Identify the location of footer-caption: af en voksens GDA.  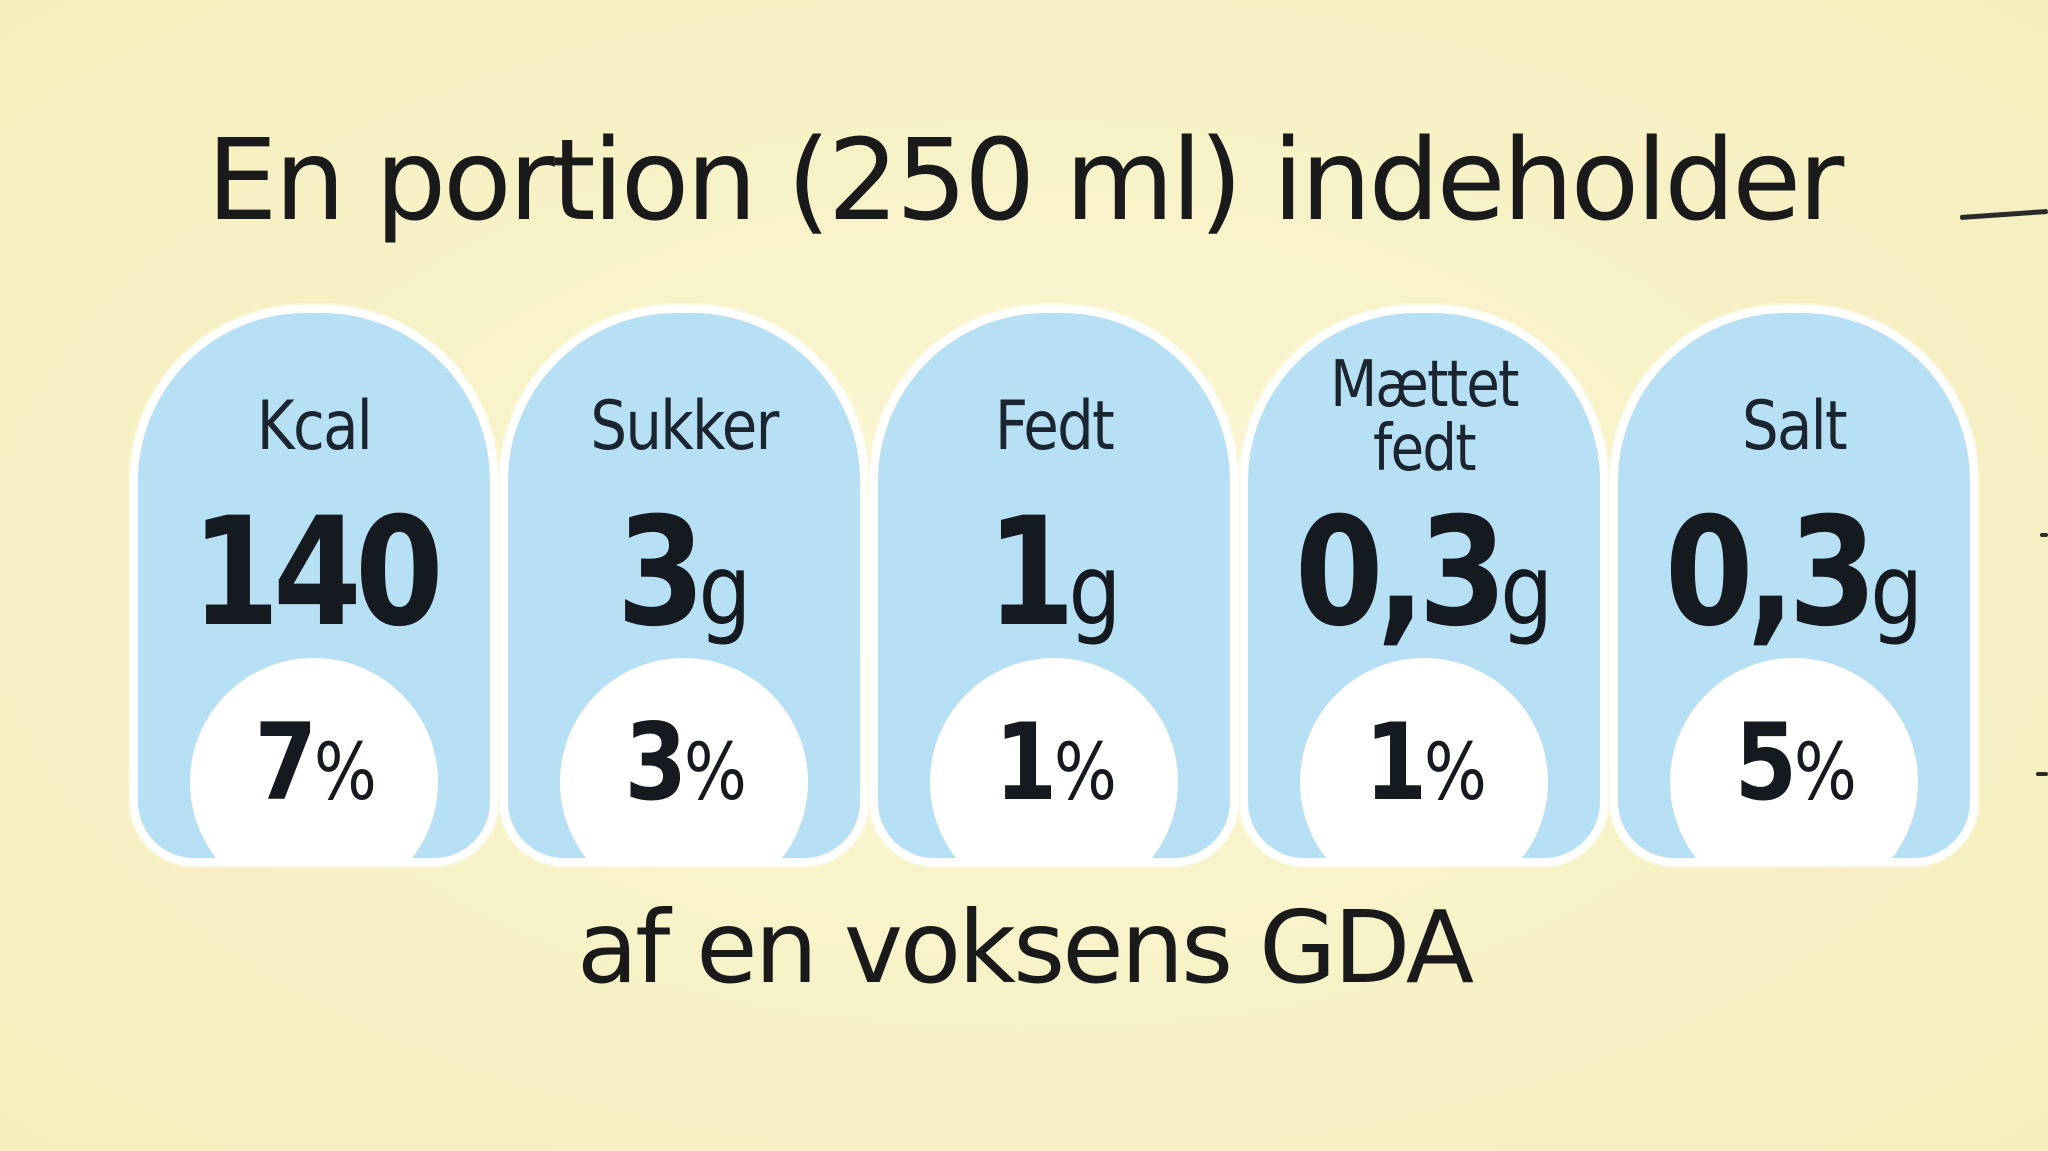
(1025, 947).